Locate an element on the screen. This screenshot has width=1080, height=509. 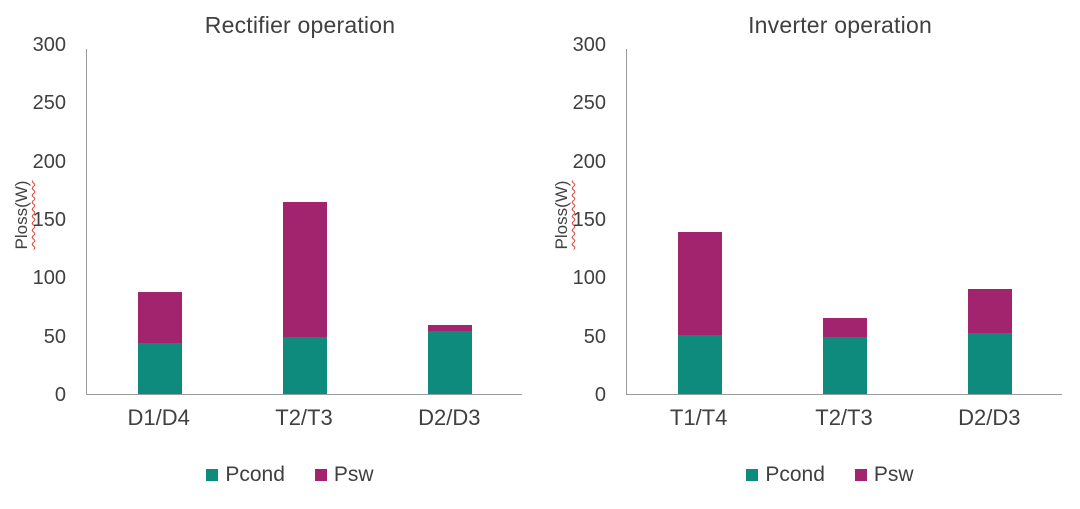
x-axis-labels: T1/T4 T2/T3 D2/D3 is located at coordinates (844, 418).